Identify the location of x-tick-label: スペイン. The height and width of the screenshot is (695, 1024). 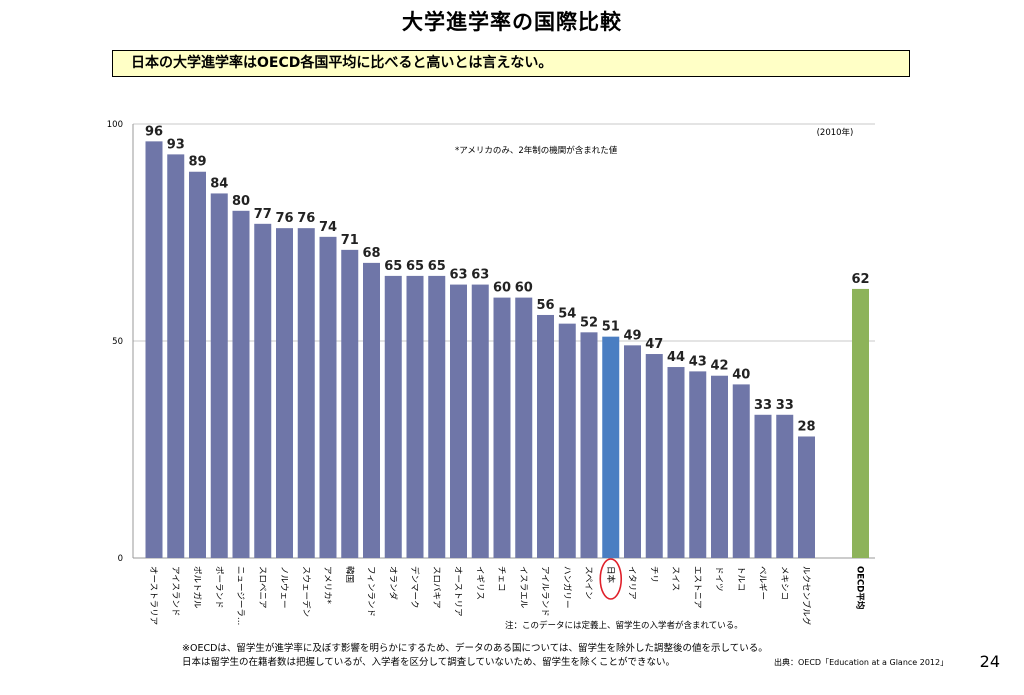
(588, 582).